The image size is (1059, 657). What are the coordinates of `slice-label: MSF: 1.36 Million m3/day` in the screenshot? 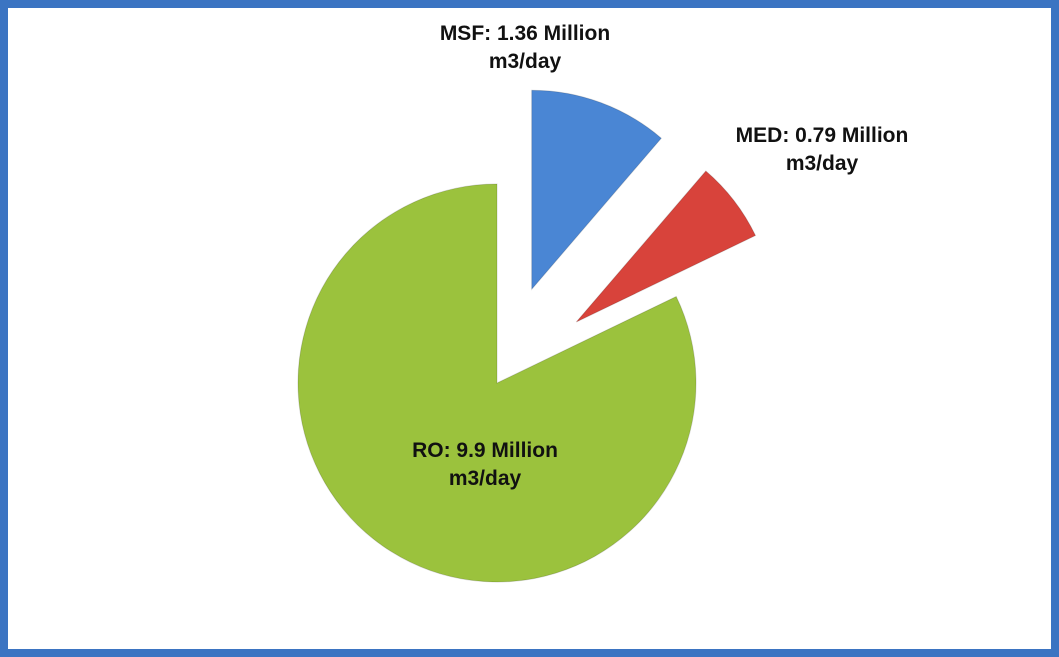 It's located at (525, 47).